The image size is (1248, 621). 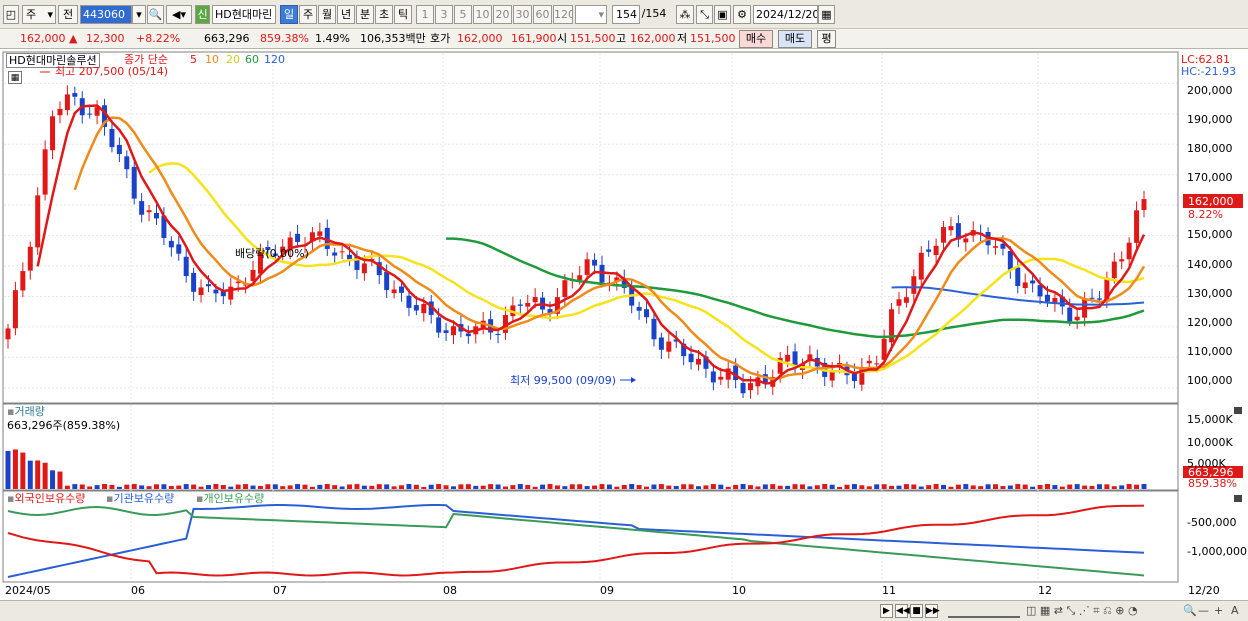 What do you see at coordinates (480, 38) in the screenshot?
I see `bid-price: 162,000` at bounding box center [480, 38].